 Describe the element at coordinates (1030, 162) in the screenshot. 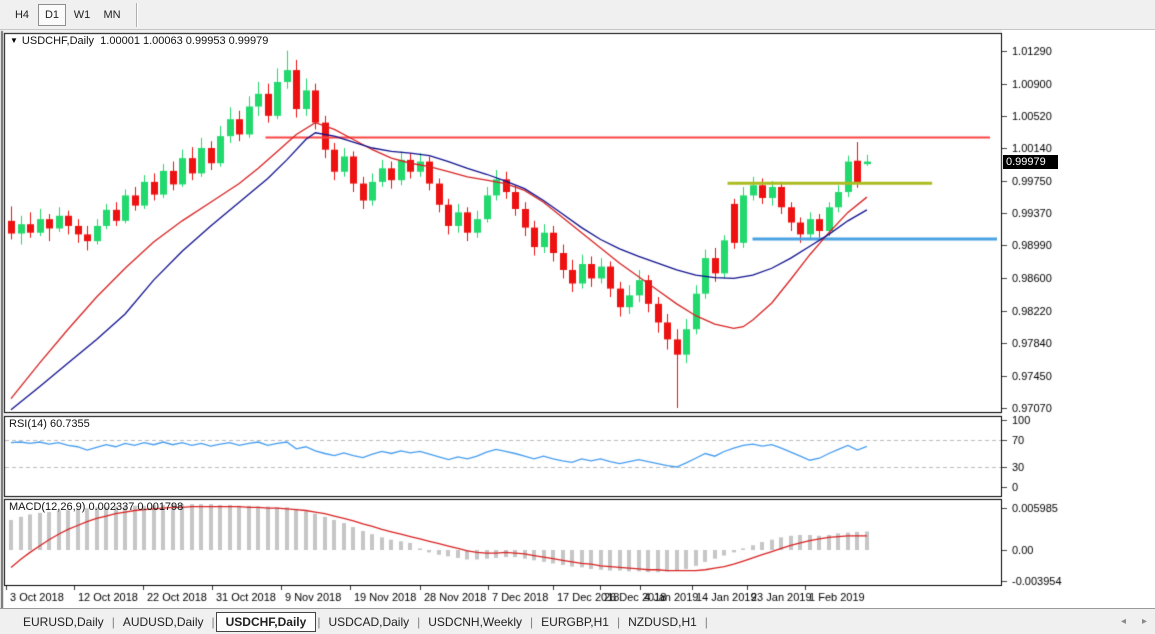

I see `current-price-tag: 0.99979` at that location.